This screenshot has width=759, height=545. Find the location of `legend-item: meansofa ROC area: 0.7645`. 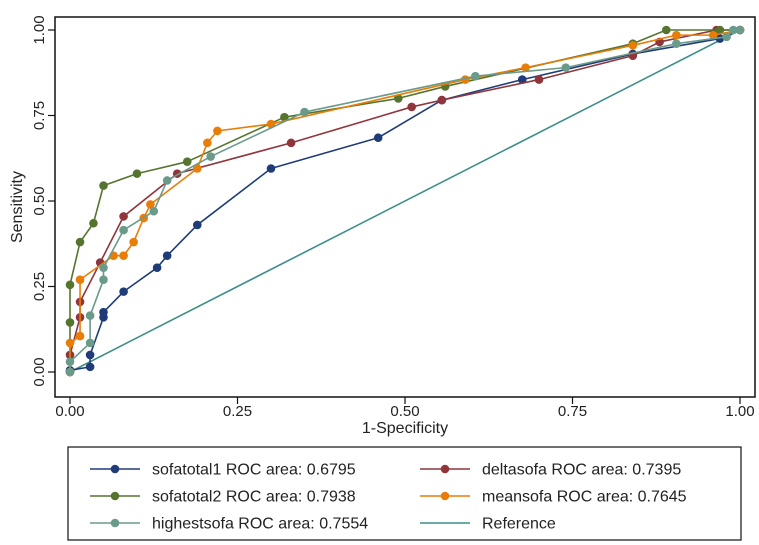

legend-item: meansofa ROC area: 0.7645 is located at coordinates (553, 497).